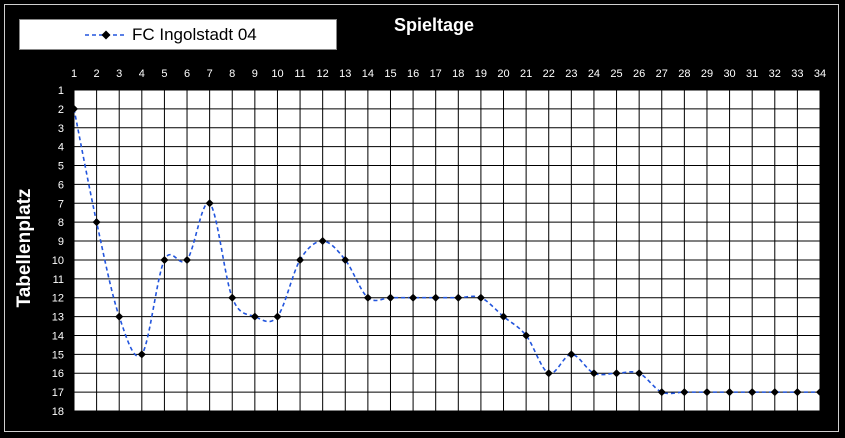 This screenshot has width=845, height=438. What do you see at coordinates (390, 74) in the screenshot?
I see `x-tick-label: 15` at bounding box center [390, 74].